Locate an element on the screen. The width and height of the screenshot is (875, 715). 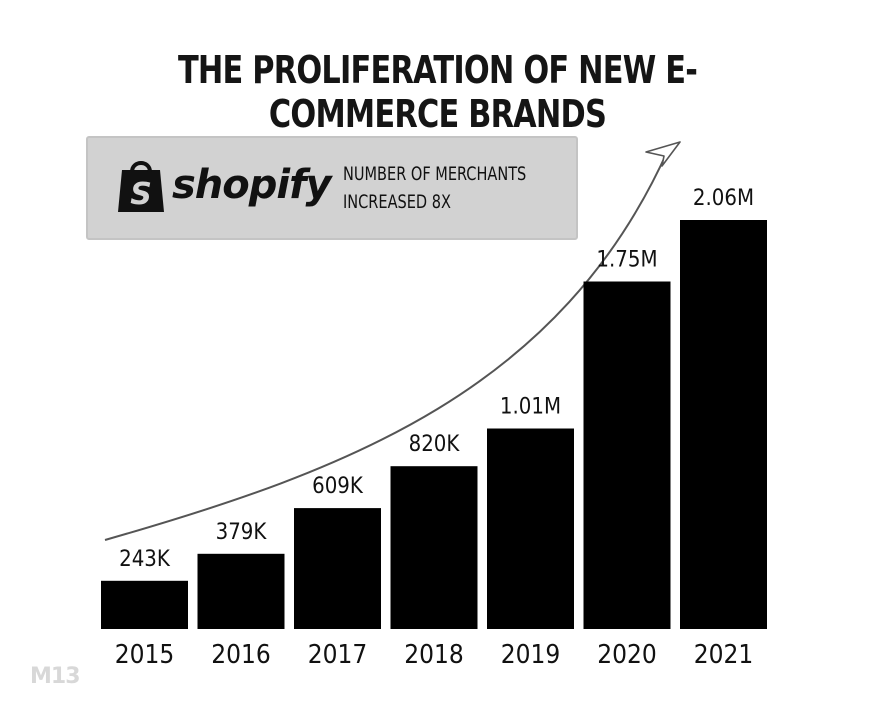
data-label-2016: 379K is located at coordinates (242, 532).